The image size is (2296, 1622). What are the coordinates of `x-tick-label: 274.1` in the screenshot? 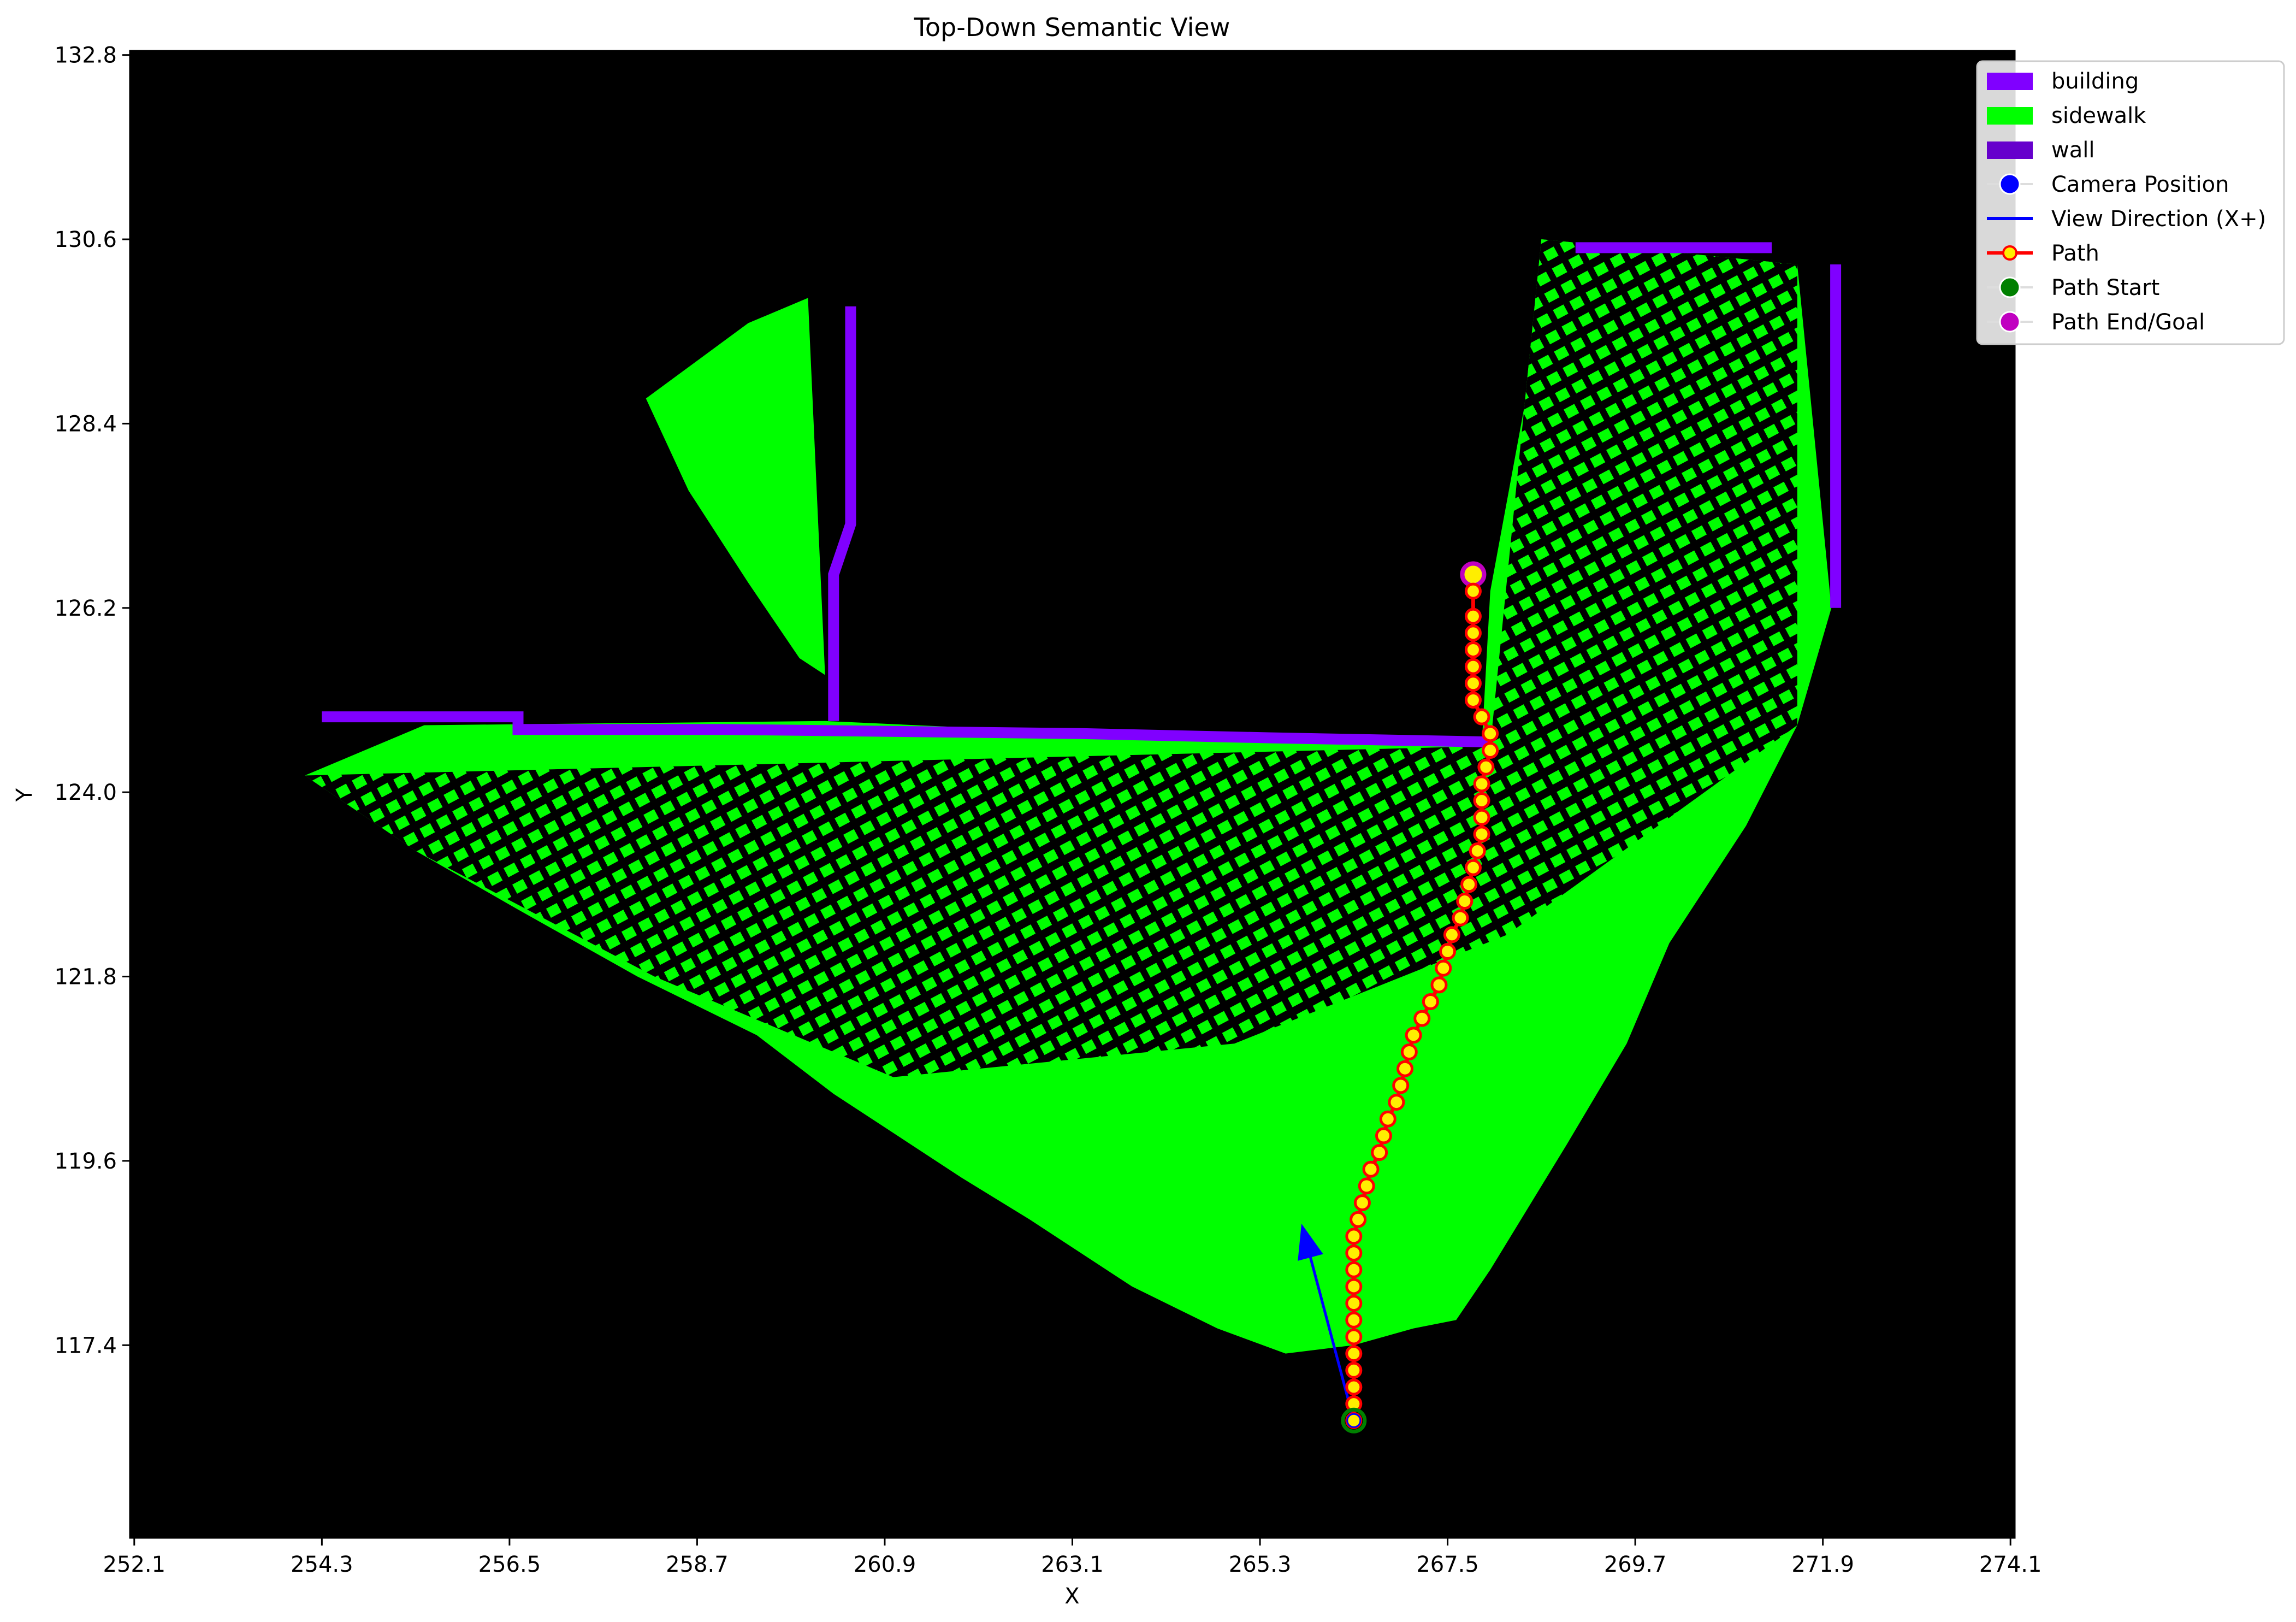 It's located at (2010, 1564).